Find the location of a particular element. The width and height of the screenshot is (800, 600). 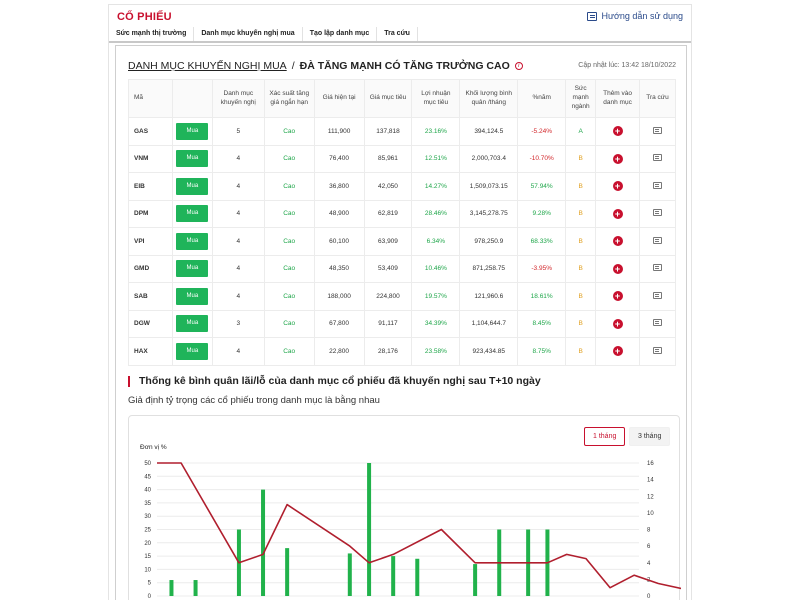

right-axis-tick-label: 6 is located at coordinates (649, 547).